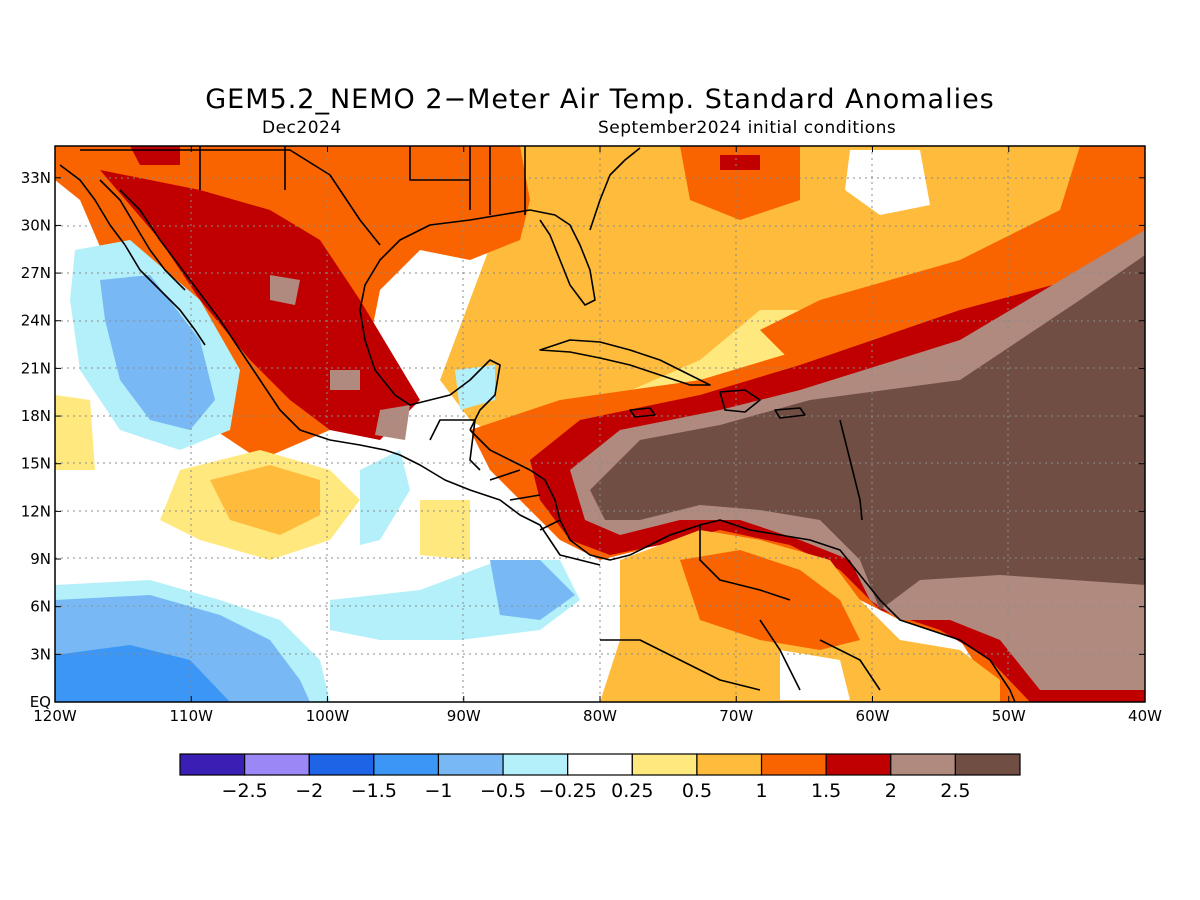 The height and width of the screenshot is (900, 1200). What do you see at coordinates (697, 791) in the screenshot?
I see `colorbar-label: 0.5` at bounding box center [697, 791].